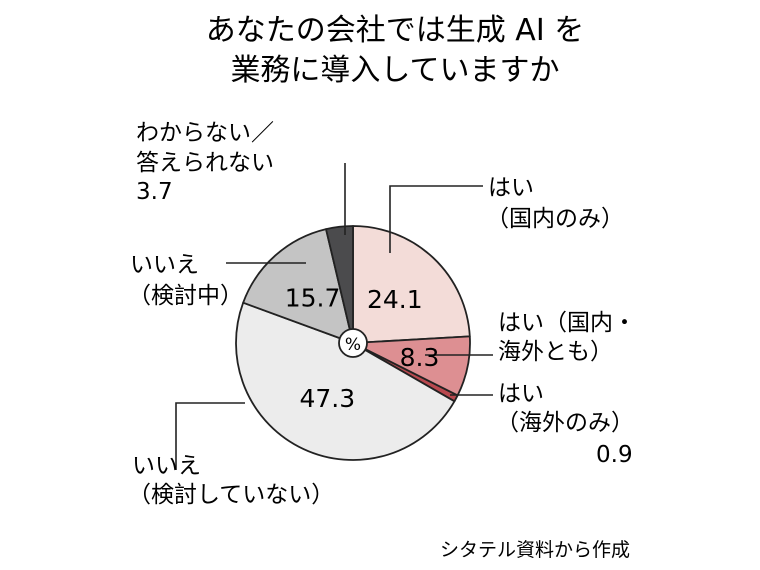 The image size is (760, 570). I want to click on leader-no-not-planned, so click(210, 436).